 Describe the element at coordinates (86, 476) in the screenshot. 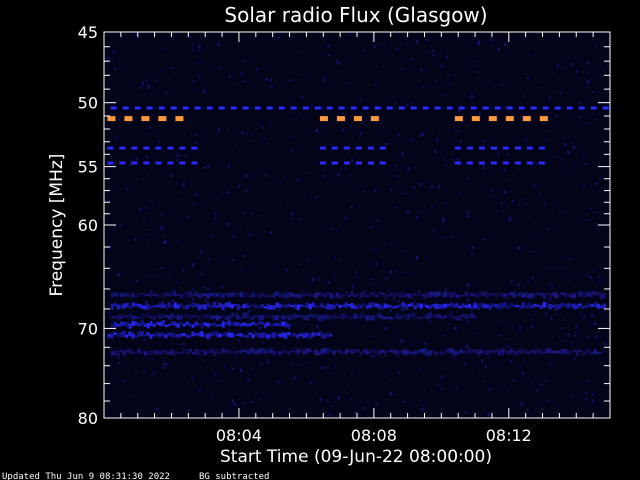

I see `footer-updated: Updated Thu Jun 9 08:31:30 2022` at that location.